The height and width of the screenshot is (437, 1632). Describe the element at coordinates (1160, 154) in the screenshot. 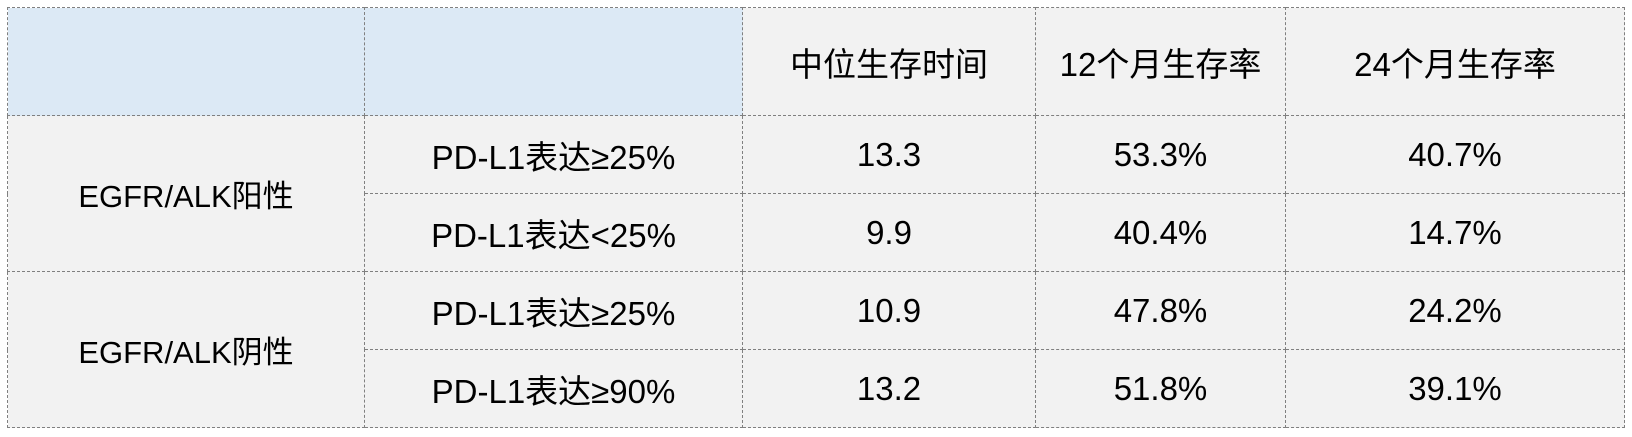

I see `cell-12-month-survival: 53.3%` at that location.